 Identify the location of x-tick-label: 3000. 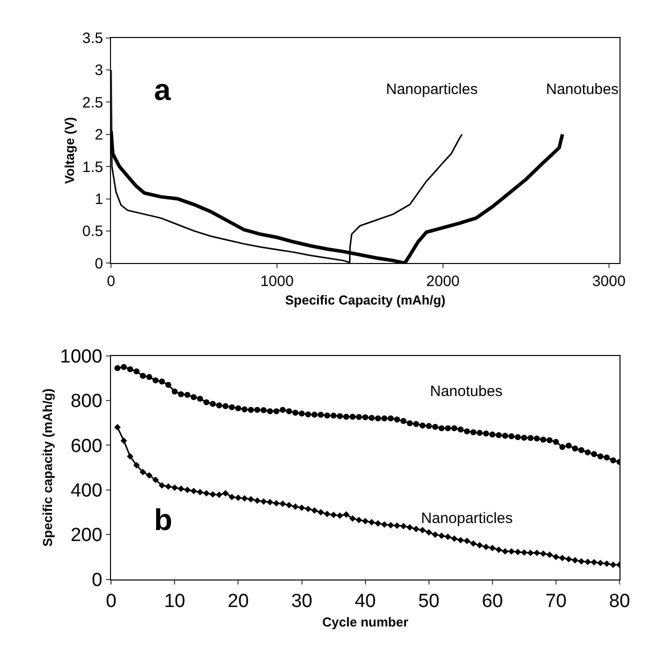
(609, 281).